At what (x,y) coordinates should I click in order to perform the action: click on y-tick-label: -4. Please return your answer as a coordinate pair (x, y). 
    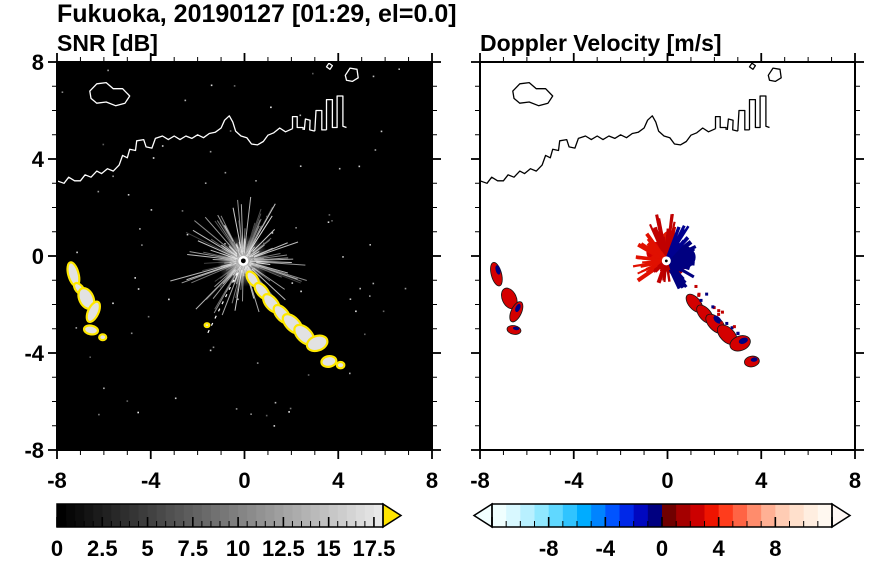
    Looking at the image, I should click on (34, 353).